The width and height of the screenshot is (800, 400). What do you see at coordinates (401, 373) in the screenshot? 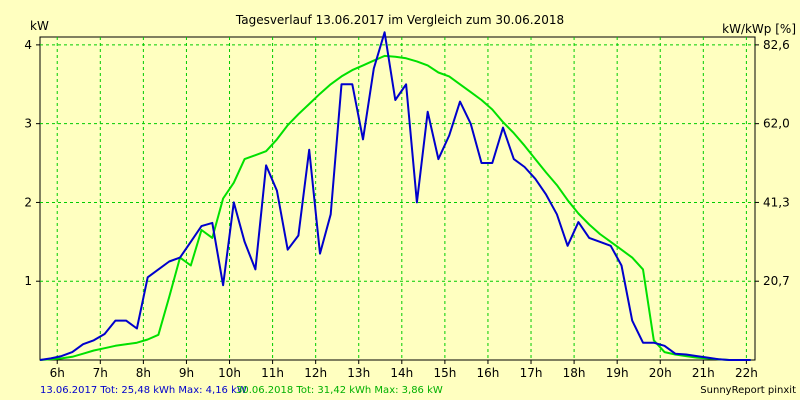
I see `x-tick-label: 14h` at bounding box center [401, 373].